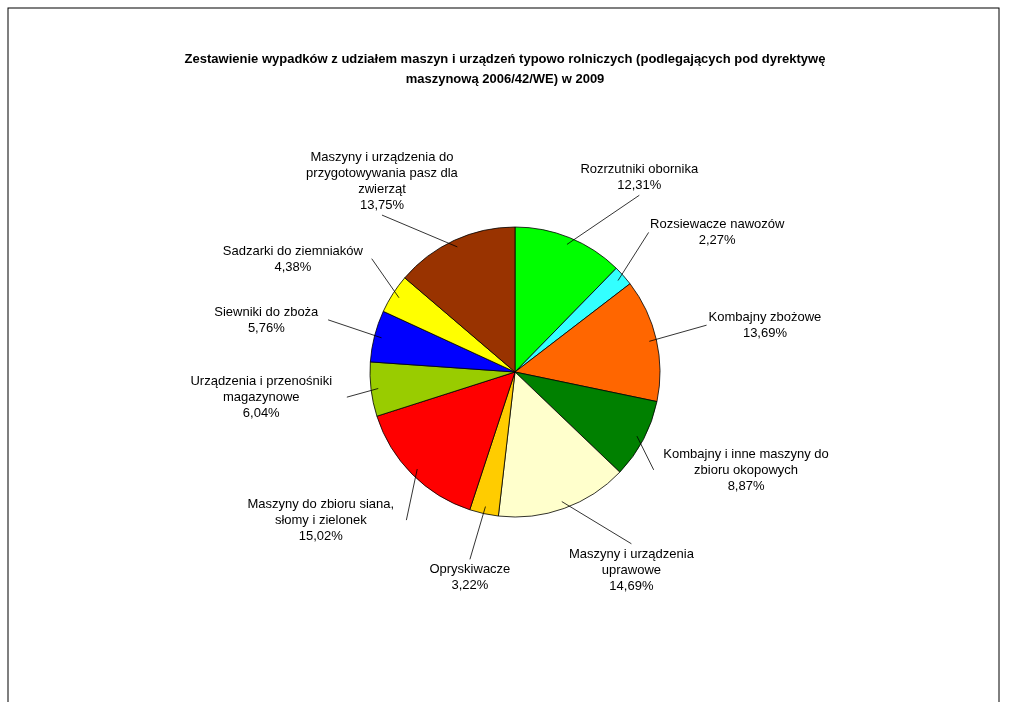 The image size is (1010, 702). What do you see at coordinates (765, 333) in the screenshot?
I see `data-label: 13,69%` at bounding box center [765, 333].